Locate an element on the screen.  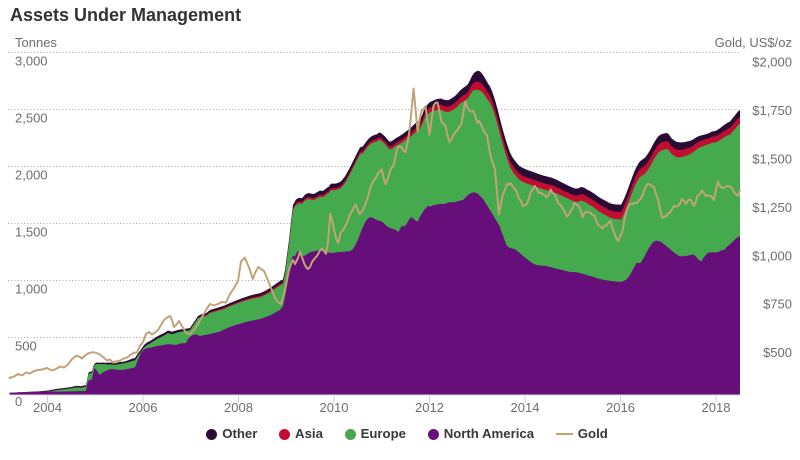
svg-text: 2004 is located at coordinates (47, 407).